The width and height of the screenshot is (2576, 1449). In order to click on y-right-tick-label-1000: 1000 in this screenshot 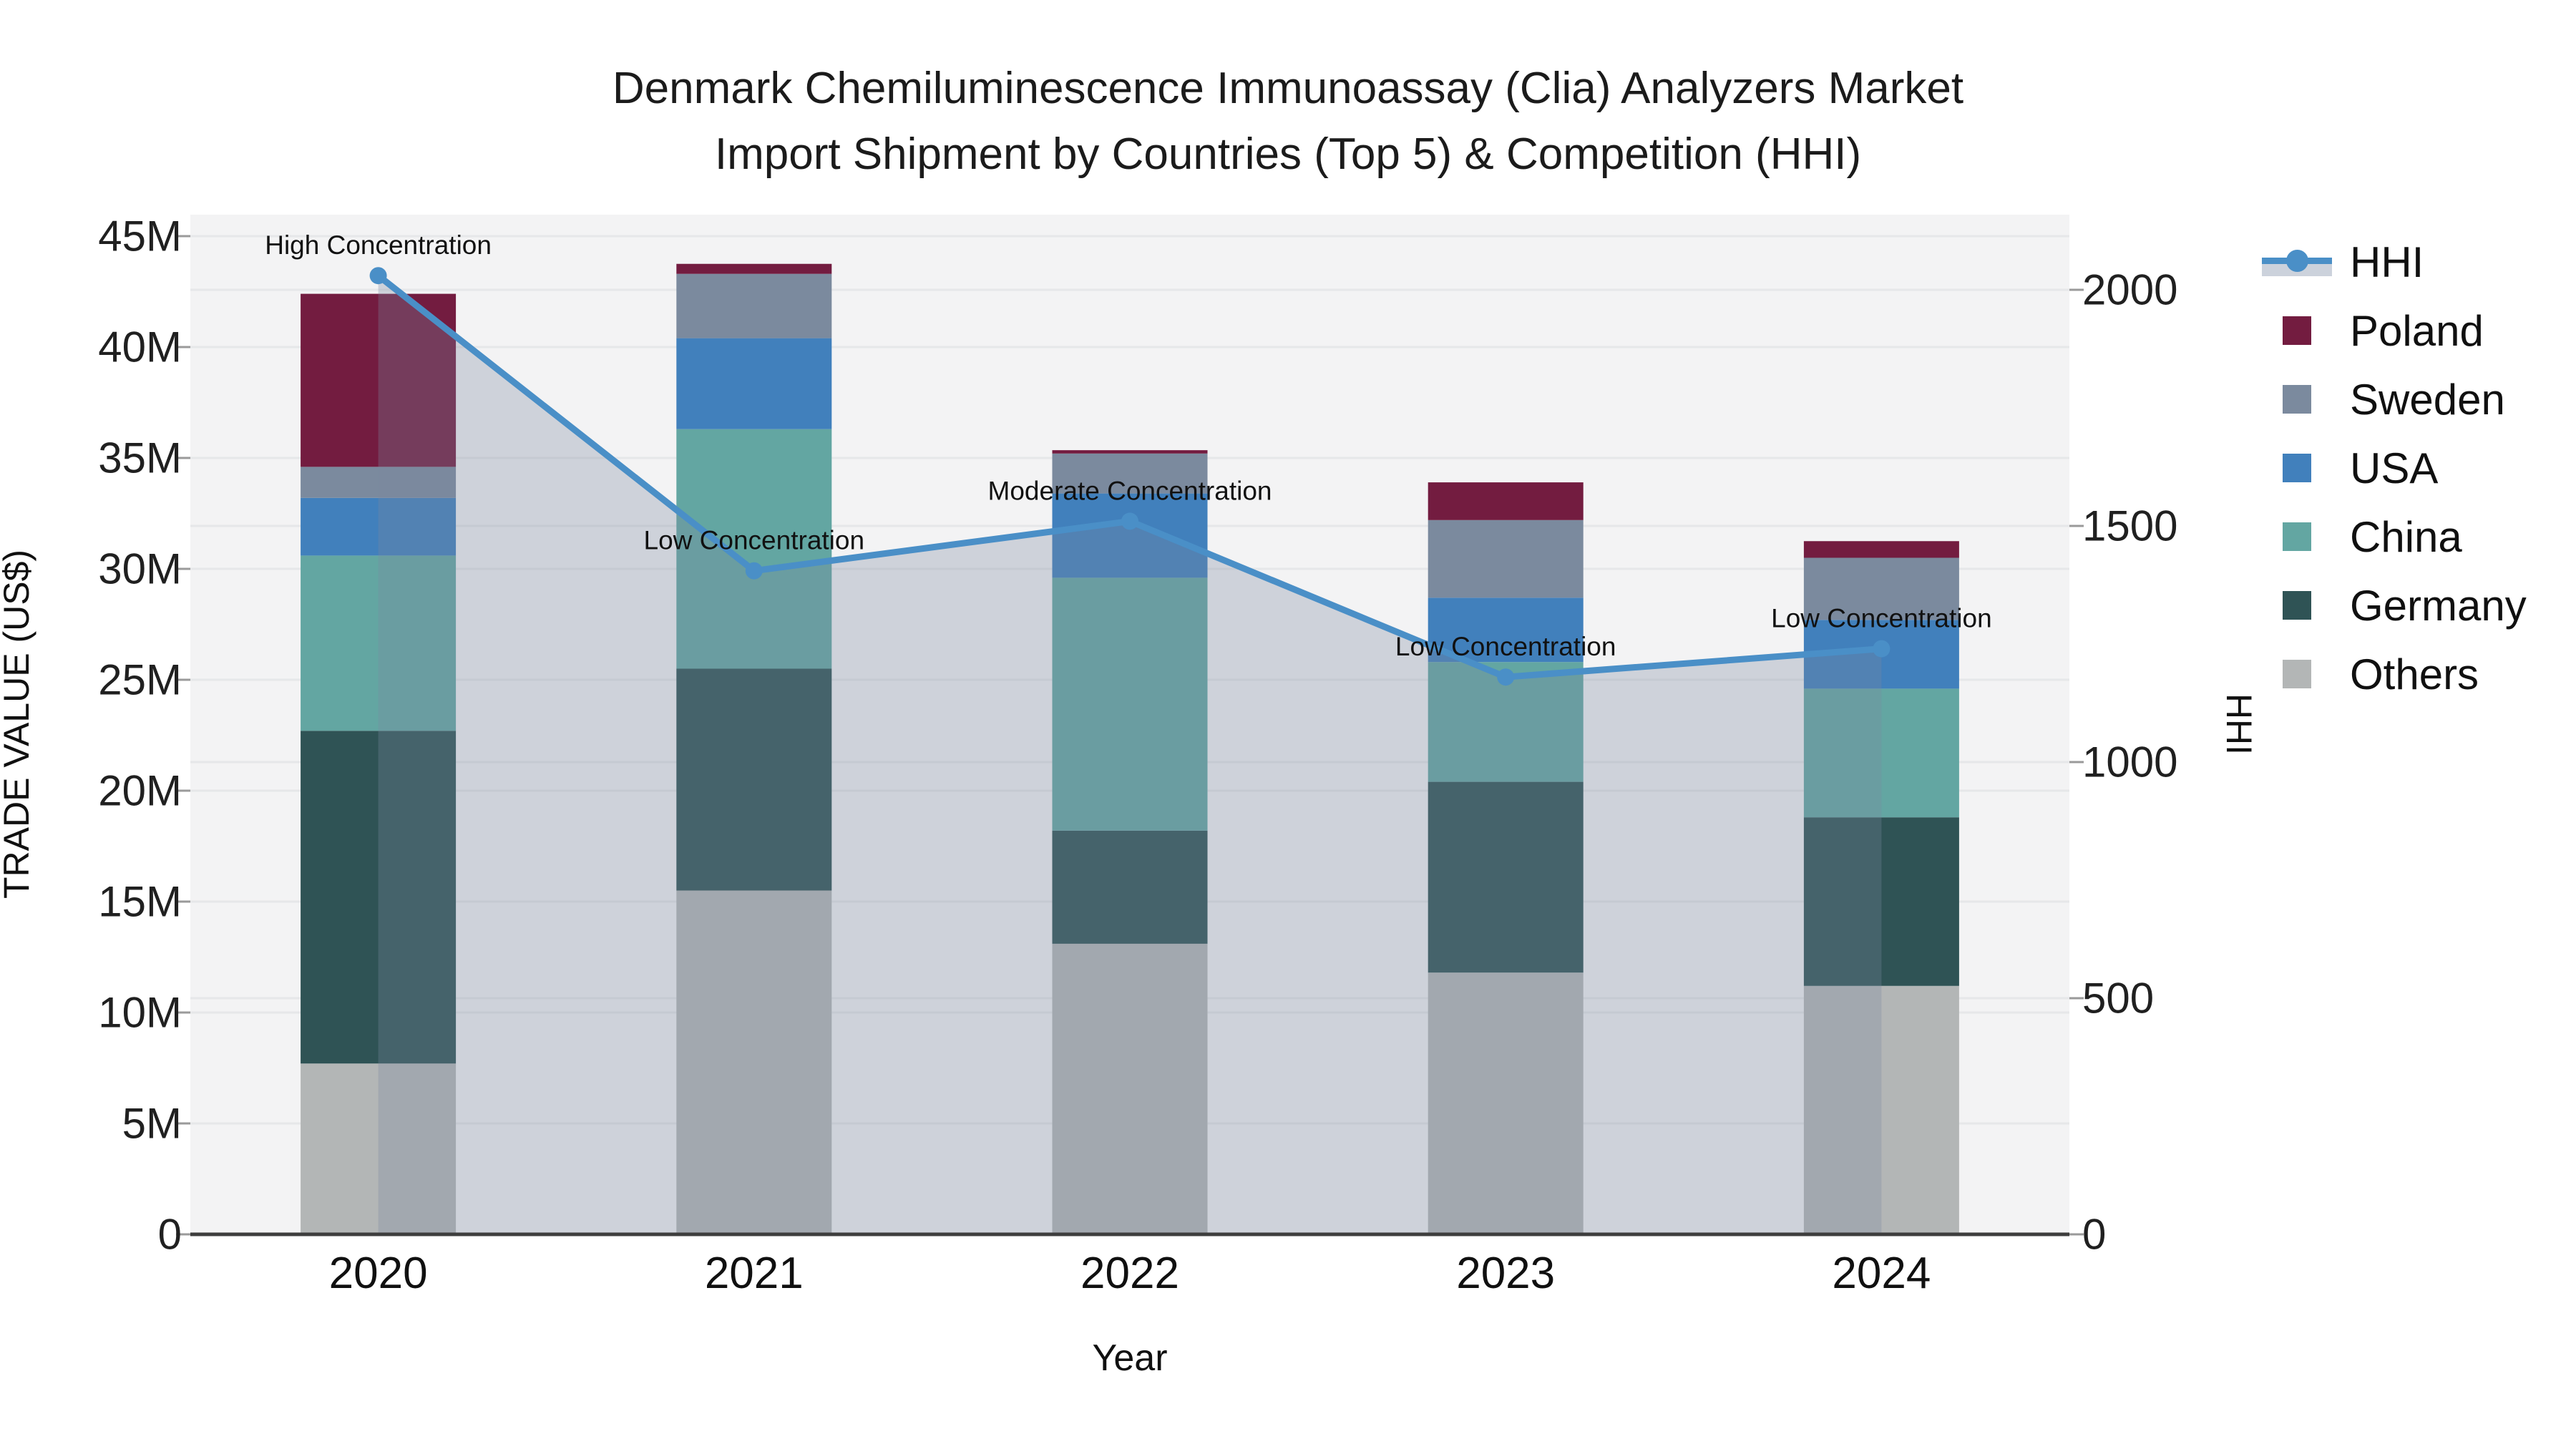, I will do `click(2129, 762)`.